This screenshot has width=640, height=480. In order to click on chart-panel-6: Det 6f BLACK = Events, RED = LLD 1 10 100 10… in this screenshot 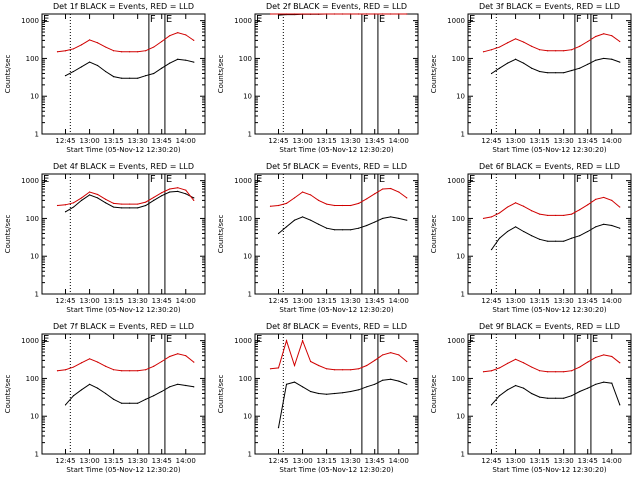, I will do `click(531, 238)`.